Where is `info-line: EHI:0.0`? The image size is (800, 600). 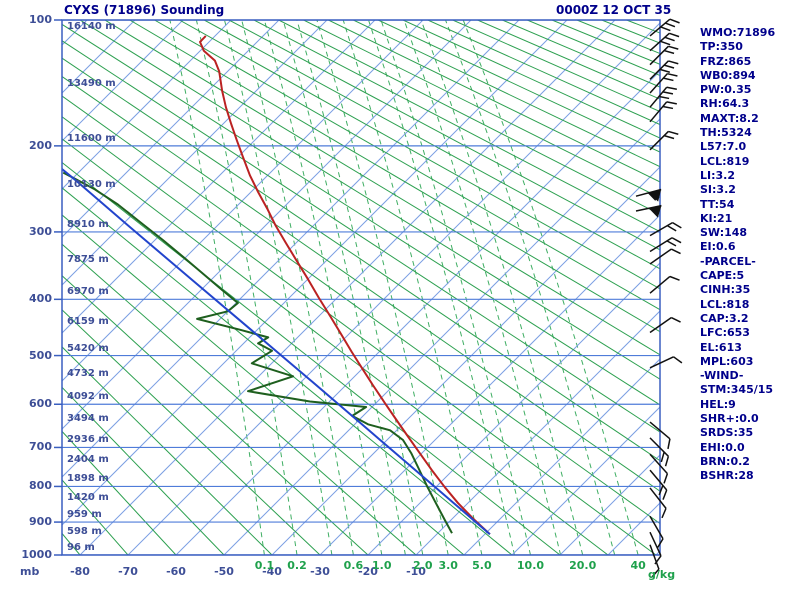
info-line: EHI:0.0 is located at coordinates (722, 447).